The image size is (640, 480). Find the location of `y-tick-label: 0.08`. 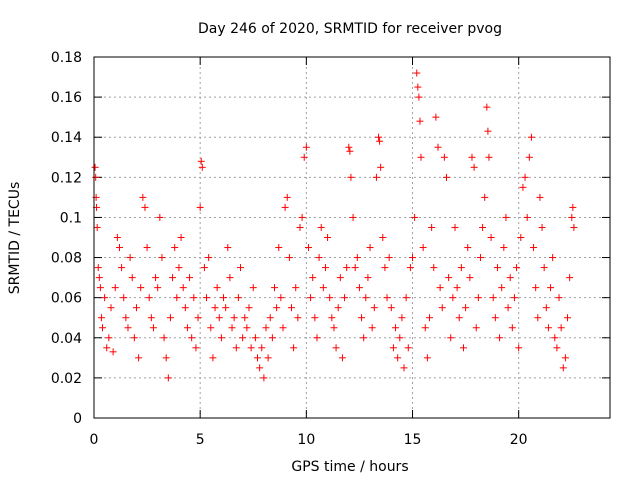

y-tick-label: 0.08 is located at coordinates (66, 259).